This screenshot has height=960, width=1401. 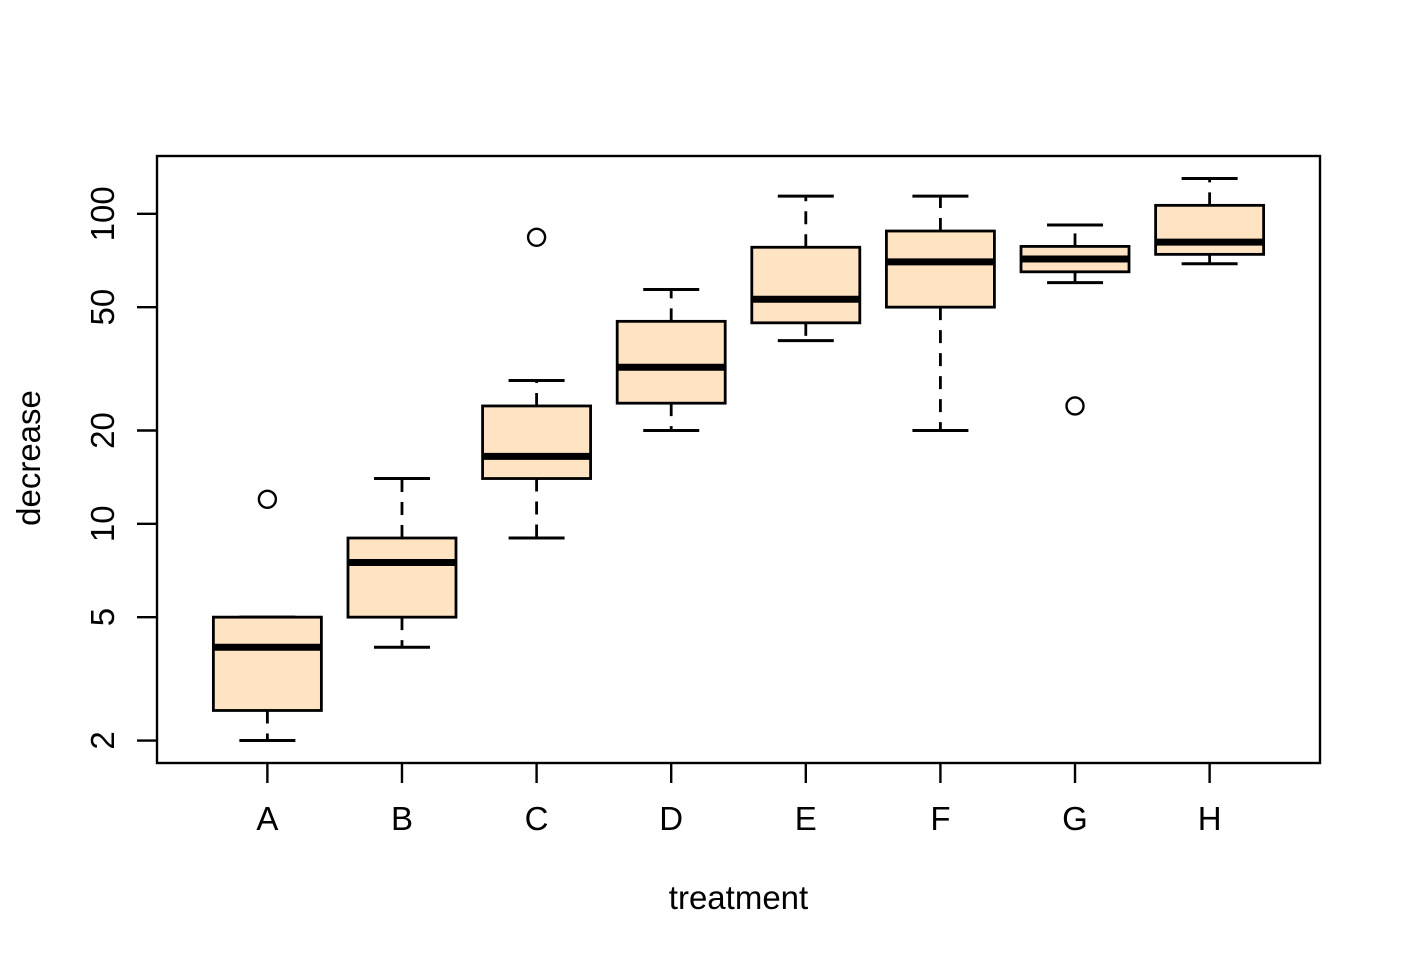 What do you see at coordinates (671, 362) in the screenshot?
I see `iqr-box-D` at bounding box center [671, 362].